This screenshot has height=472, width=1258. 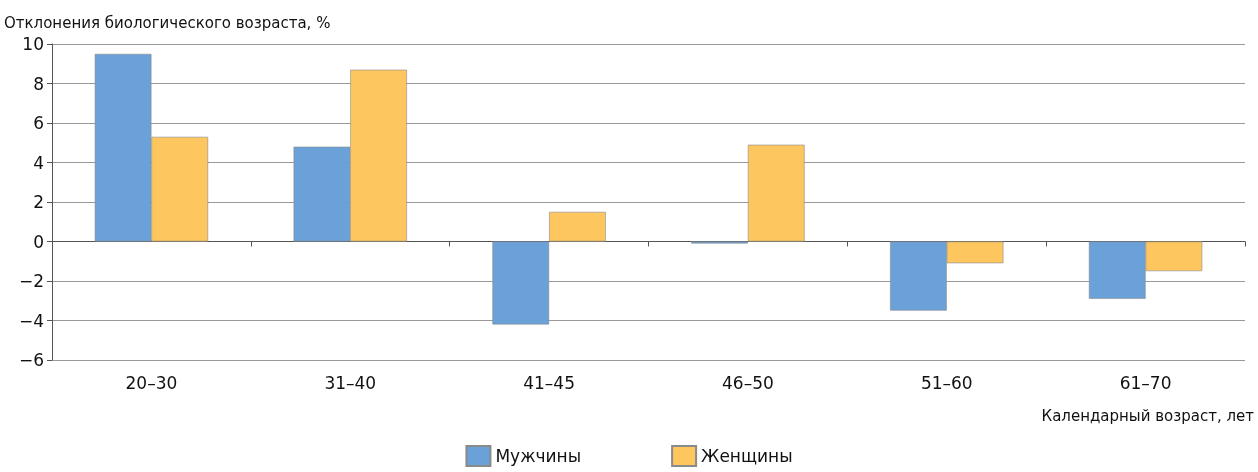 What do you see at coordinates (38, 123) in the screenshot?
I see `y-tick-label: 6` at bounding box center [38, 123].